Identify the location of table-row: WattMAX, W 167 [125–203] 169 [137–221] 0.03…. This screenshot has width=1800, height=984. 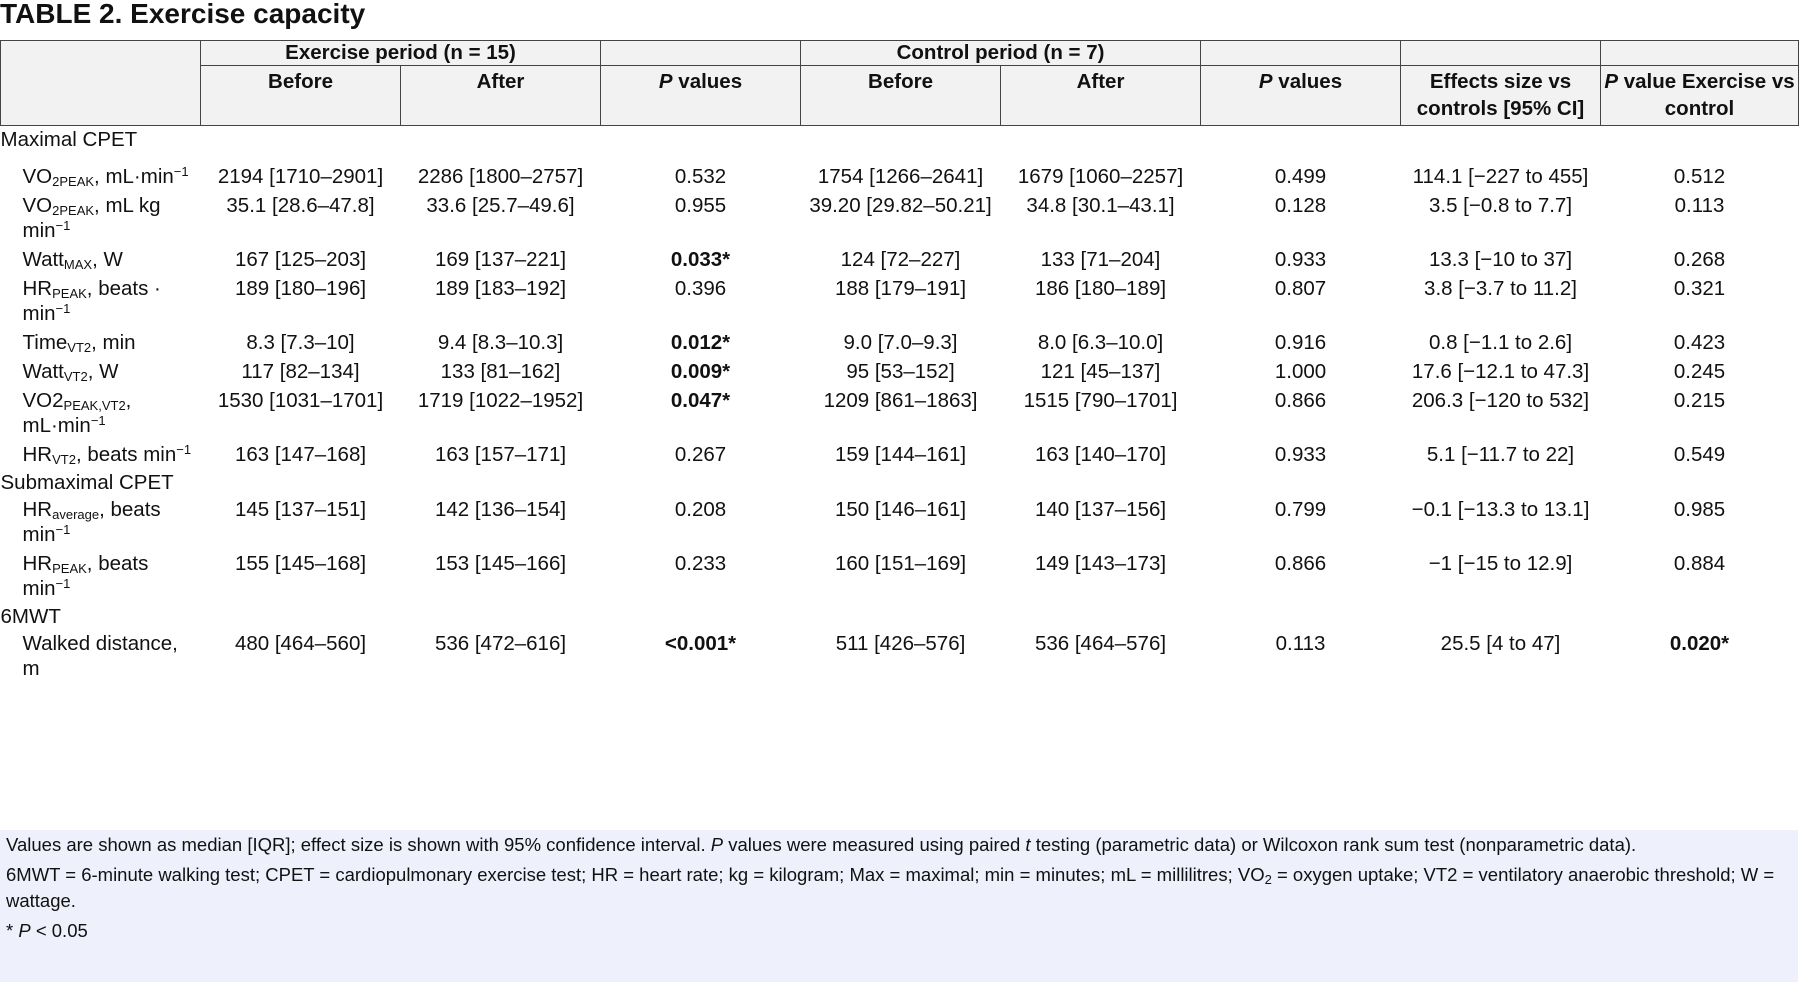
(900, 259).